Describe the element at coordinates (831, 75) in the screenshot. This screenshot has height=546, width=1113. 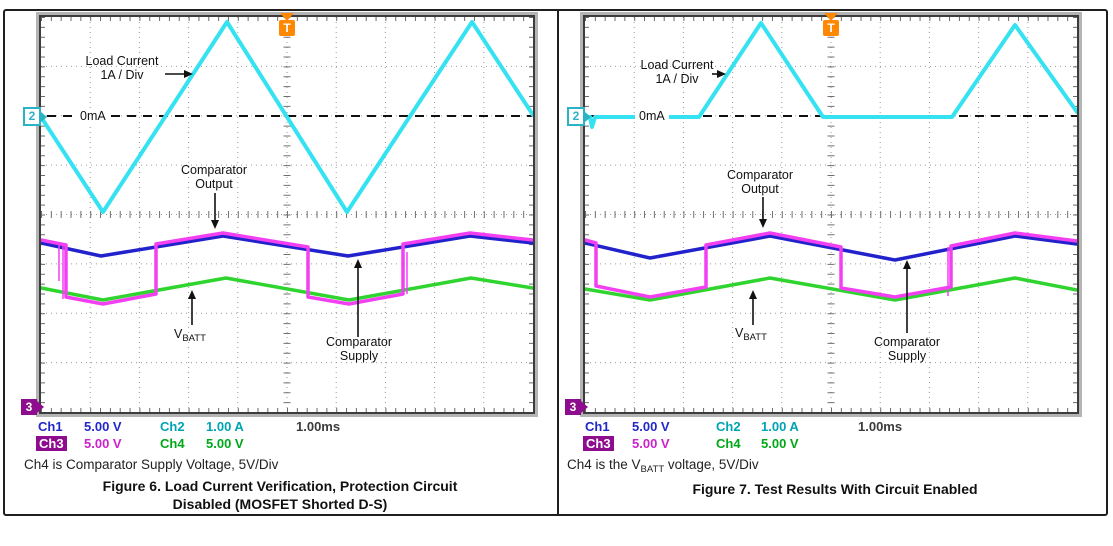
I see `ch2-trace` at that location.